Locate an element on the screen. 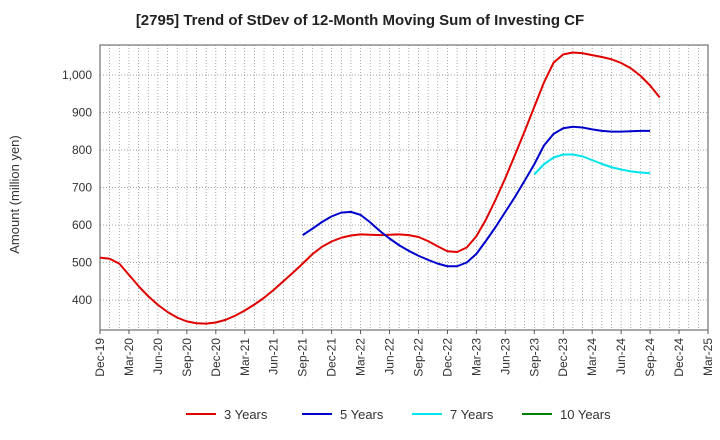 This screenshot has height=440, width=720. y-tick-label: 1,000 is located at coordinates (77, 75).